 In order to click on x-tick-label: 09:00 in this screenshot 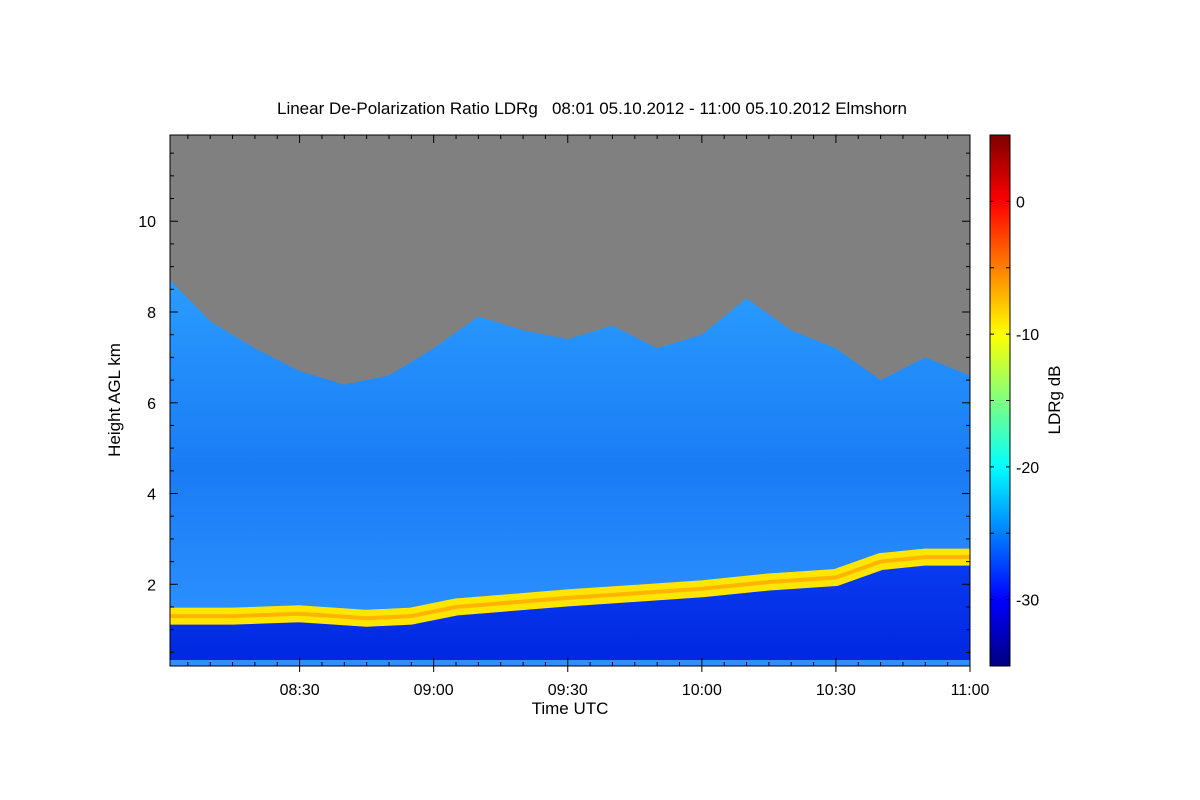, I will do `click(434, 690)`.